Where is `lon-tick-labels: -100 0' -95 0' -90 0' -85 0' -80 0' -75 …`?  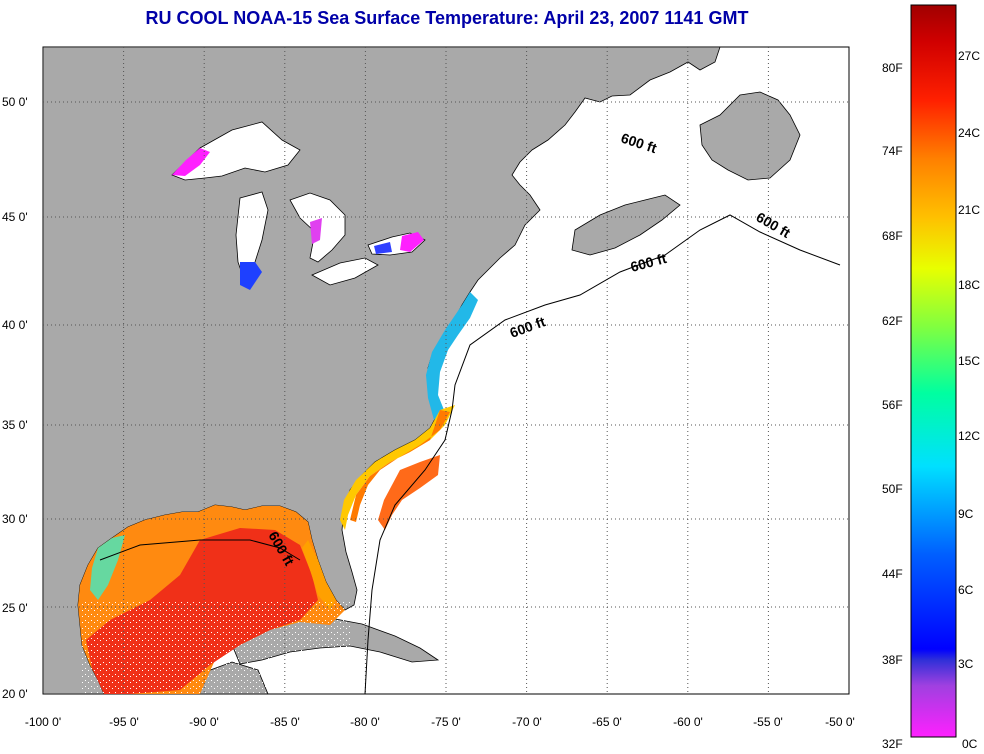
lon-tick-labels: -100 0' -95 0' -90 0' -85 0' -80 0' -75 … is located at coordinates (440, 722).